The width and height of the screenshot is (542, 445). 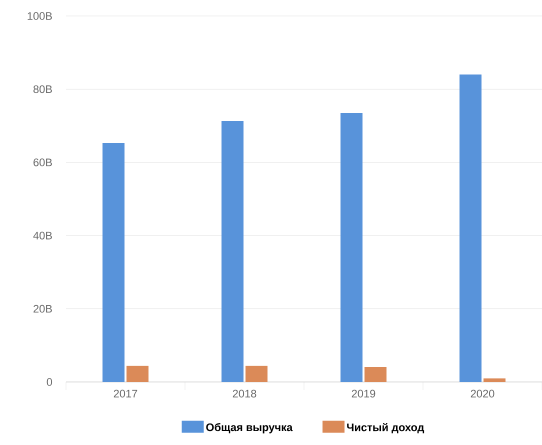 What do you see at coordinates (482, 394) in the screenshot?
I see `x-tick-label: 2020` at bounding box center [482, 394].